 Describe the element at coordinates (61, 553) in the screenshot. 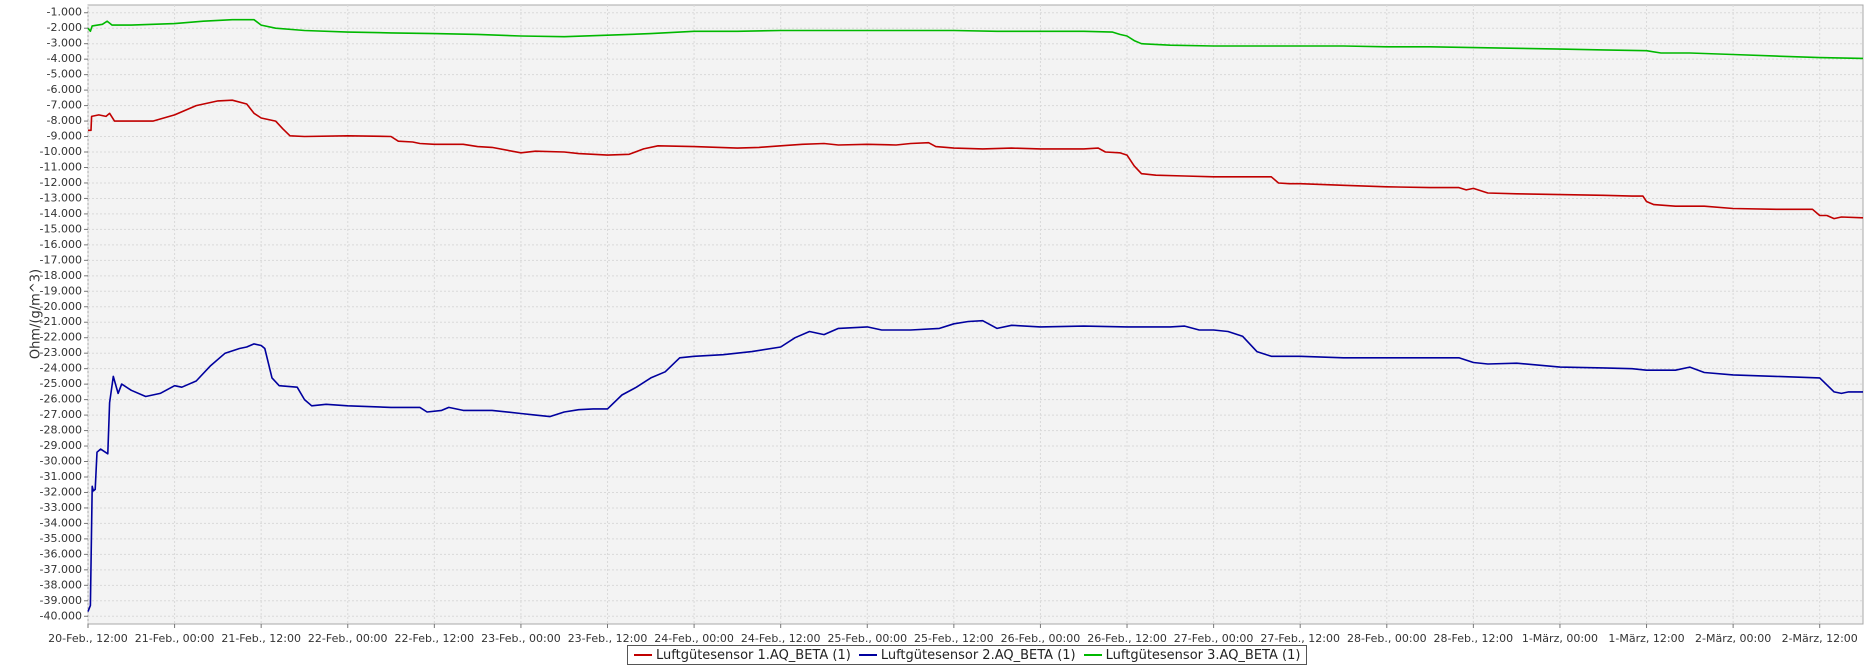

I see `y-tick-label: -36.000` at that location.